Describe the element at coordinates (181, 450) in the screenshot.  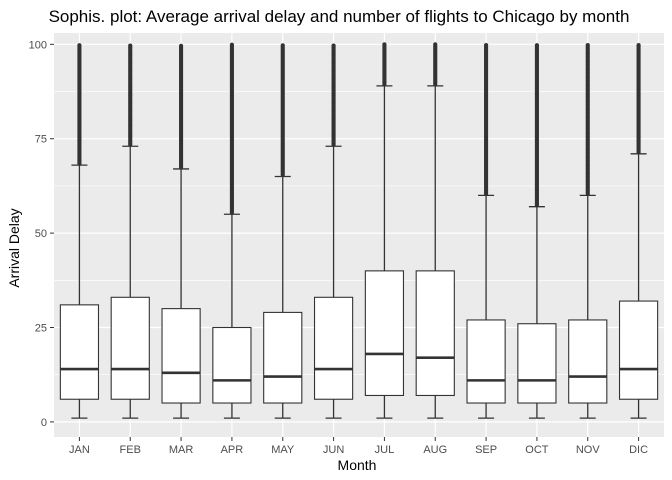
I see `x-tick-label: MAR` at that location.